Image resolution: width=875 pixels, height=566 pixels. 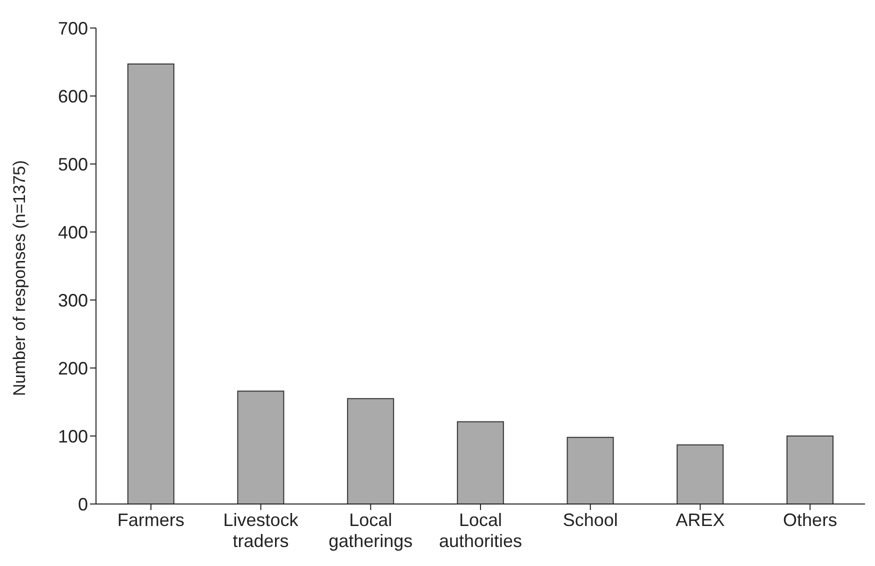 I want to click on x-tick-label: Others, so click(x=810, y=520).